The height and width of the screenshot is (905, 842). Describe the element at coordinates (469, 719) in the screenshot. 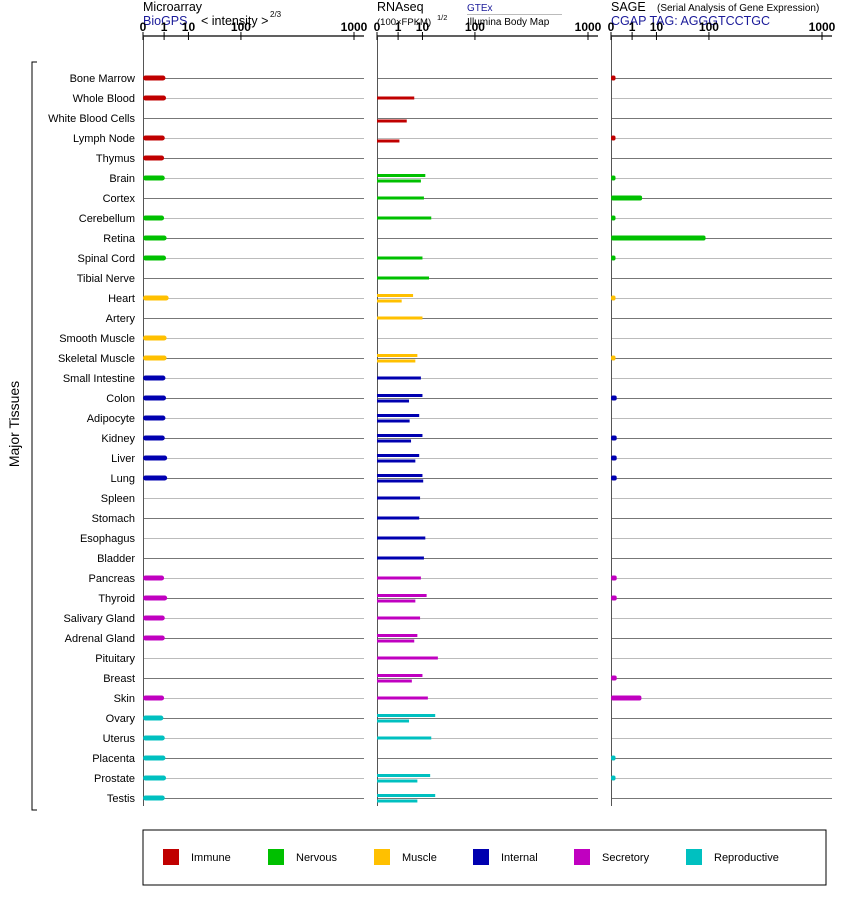

I see `tissue-row: Ovary` at that location.